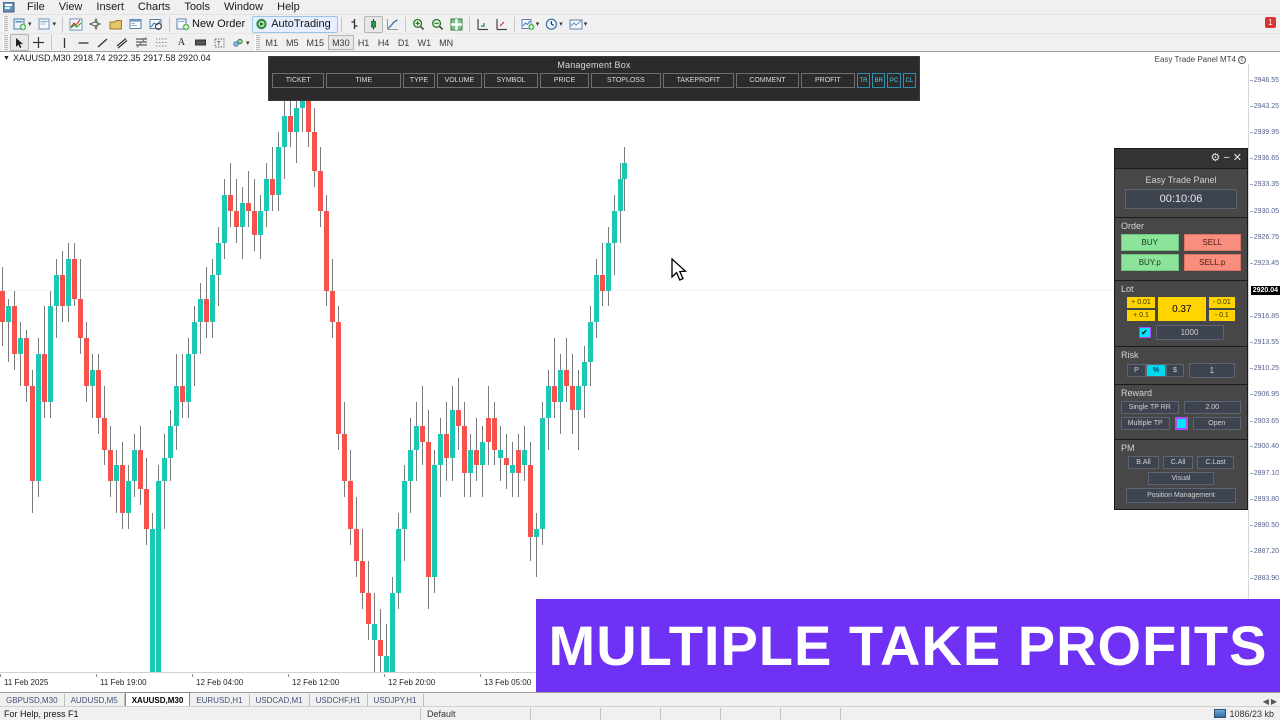 The image size is (1280, 720). I want to click on market-watch-icon, so click(76, 24).